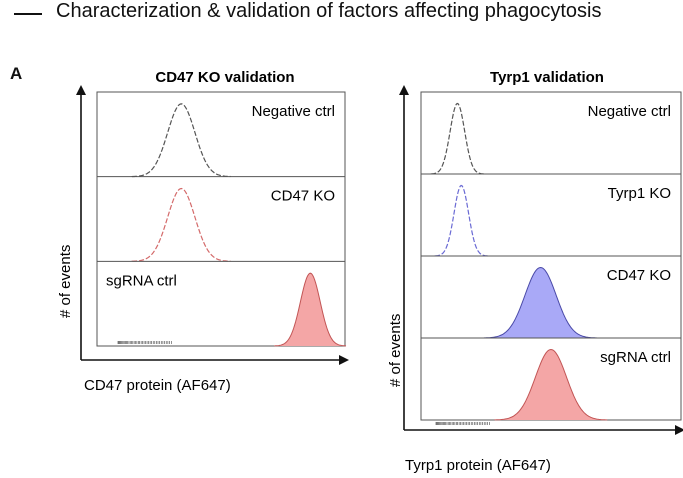 The width and height of the screenshot is (683, 478). What do you see at coordinates (461, 220) in the screenshot?
I see `chart2-histogram-tyrp1-ko` at bounding box center [461, 220].